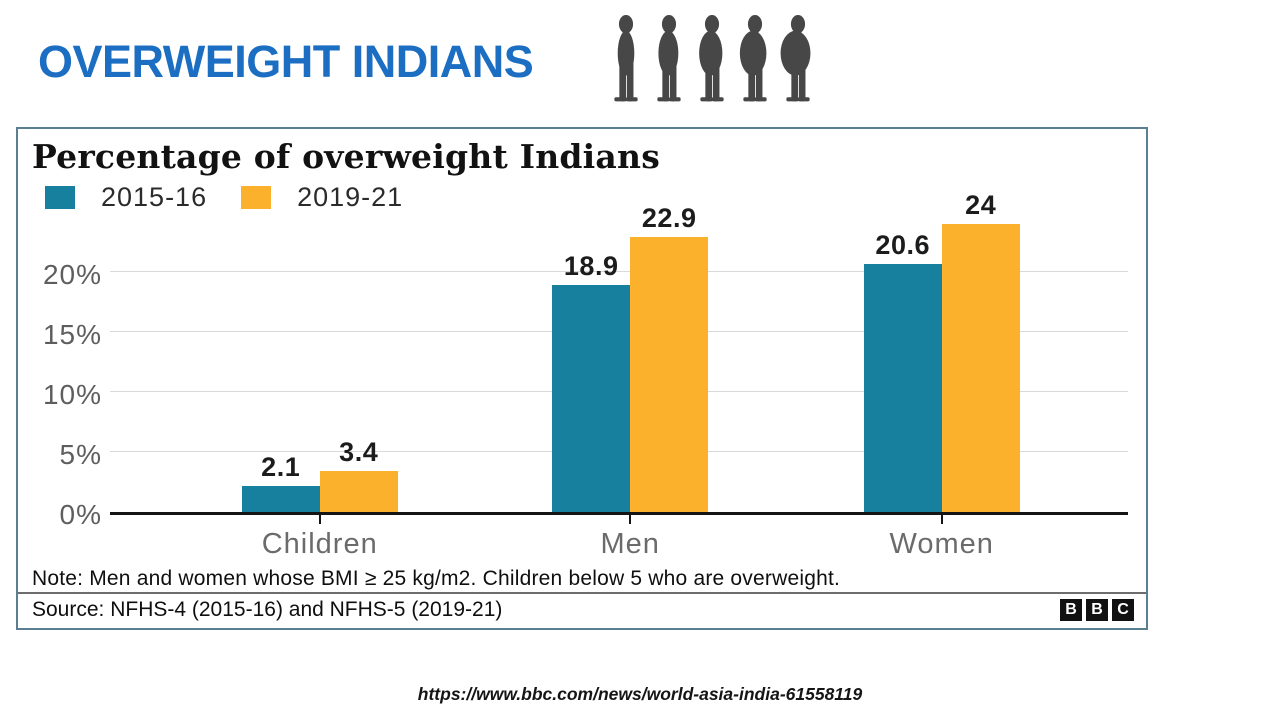  What do you see at coordinates (980, 351) in the screenshot?
I see `bar-women-2019-21: 24` at bounding box center [980, 351].